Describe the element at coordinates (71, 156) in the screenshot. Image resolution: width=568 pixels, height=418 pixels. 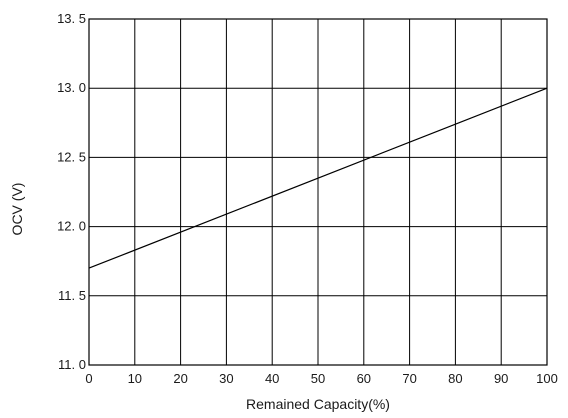
I see `y-tick-label: 12. 5` at that location.